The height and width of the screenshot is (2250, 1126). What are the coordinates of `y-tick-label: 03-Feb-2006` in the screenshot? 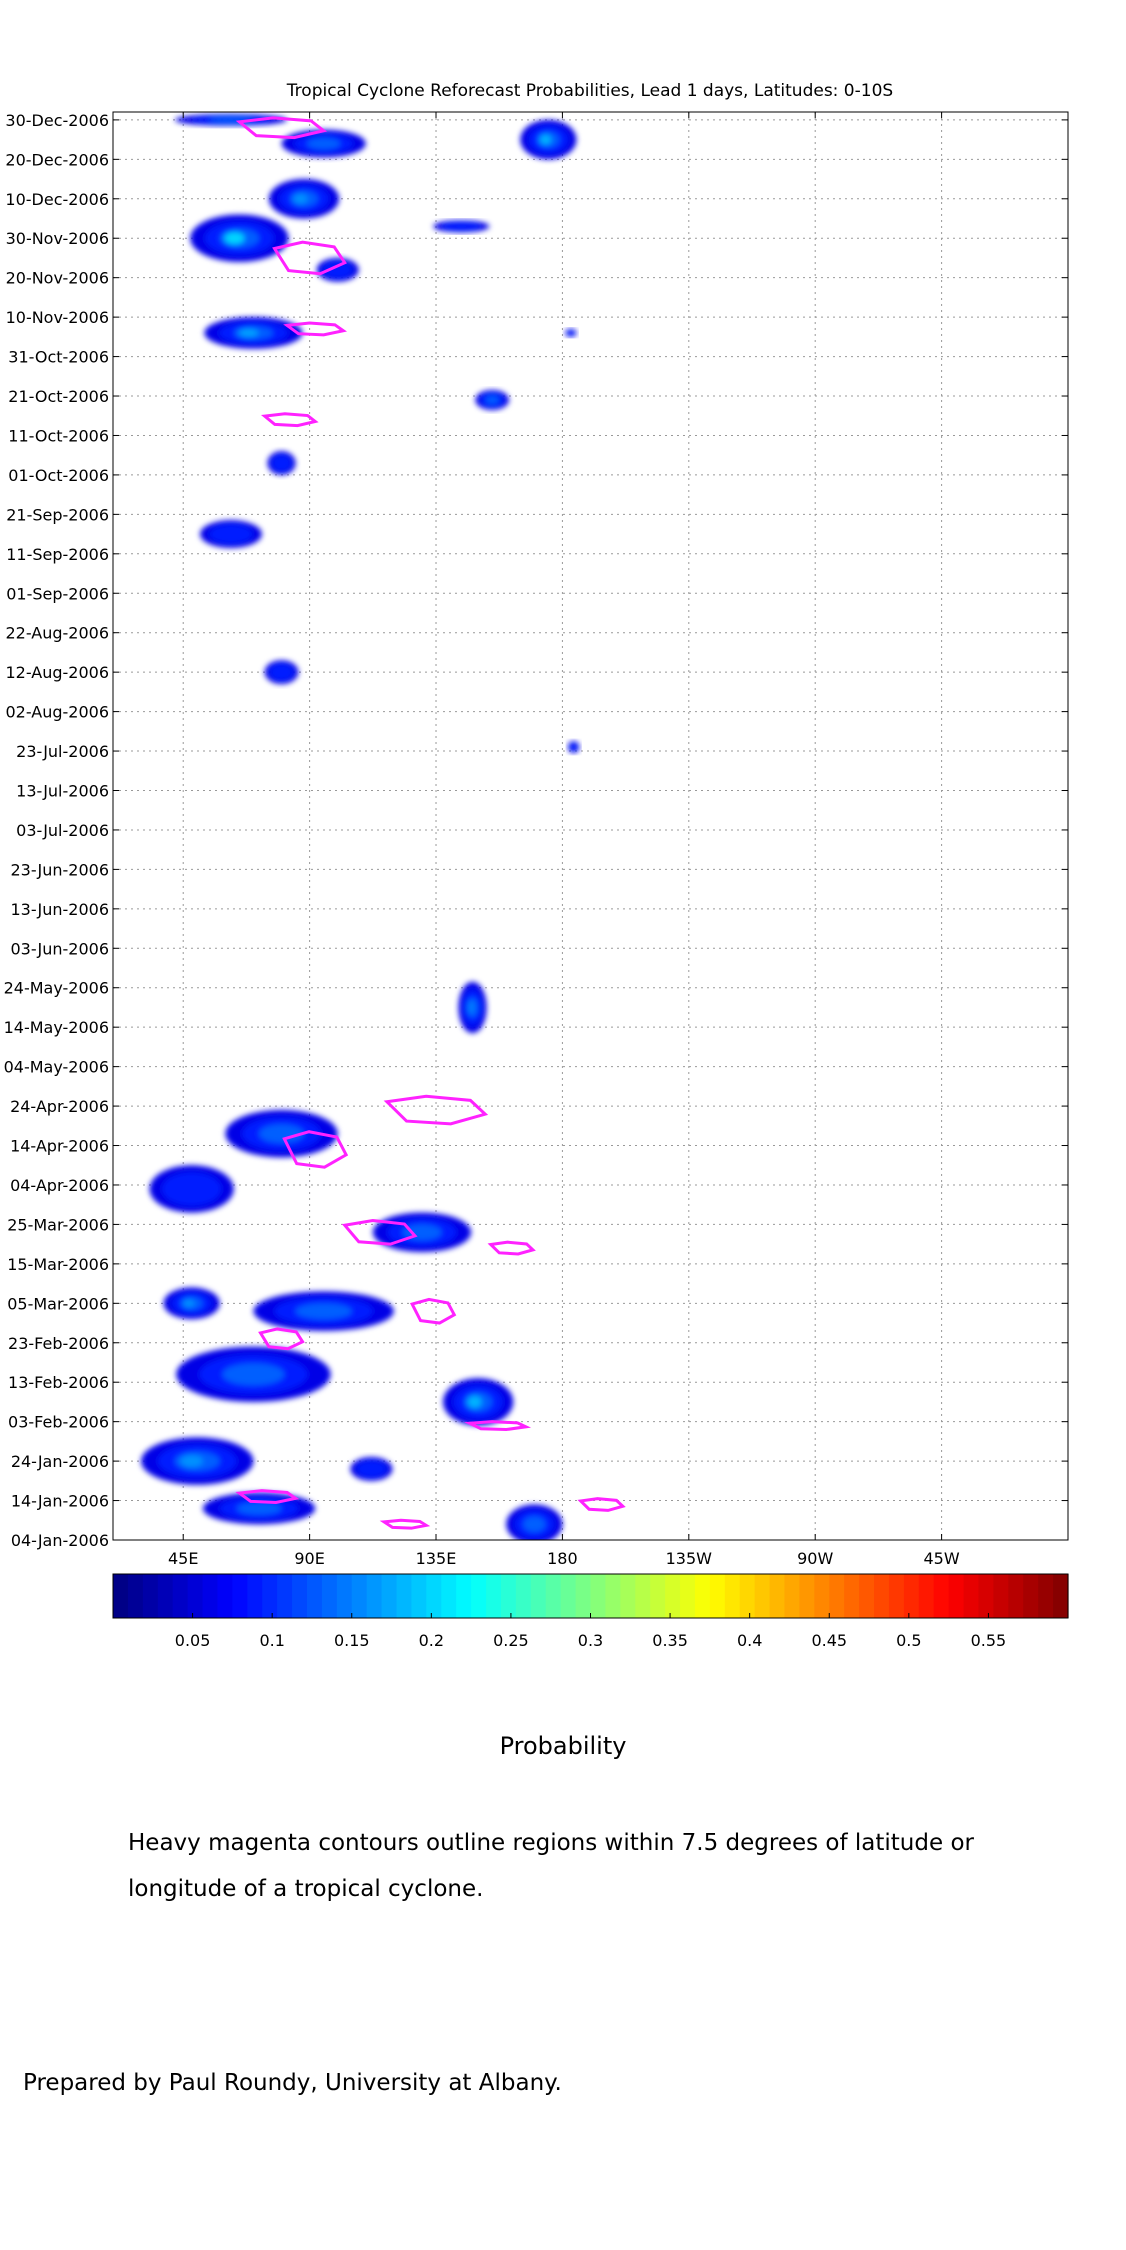 It's located at (58, 1422).